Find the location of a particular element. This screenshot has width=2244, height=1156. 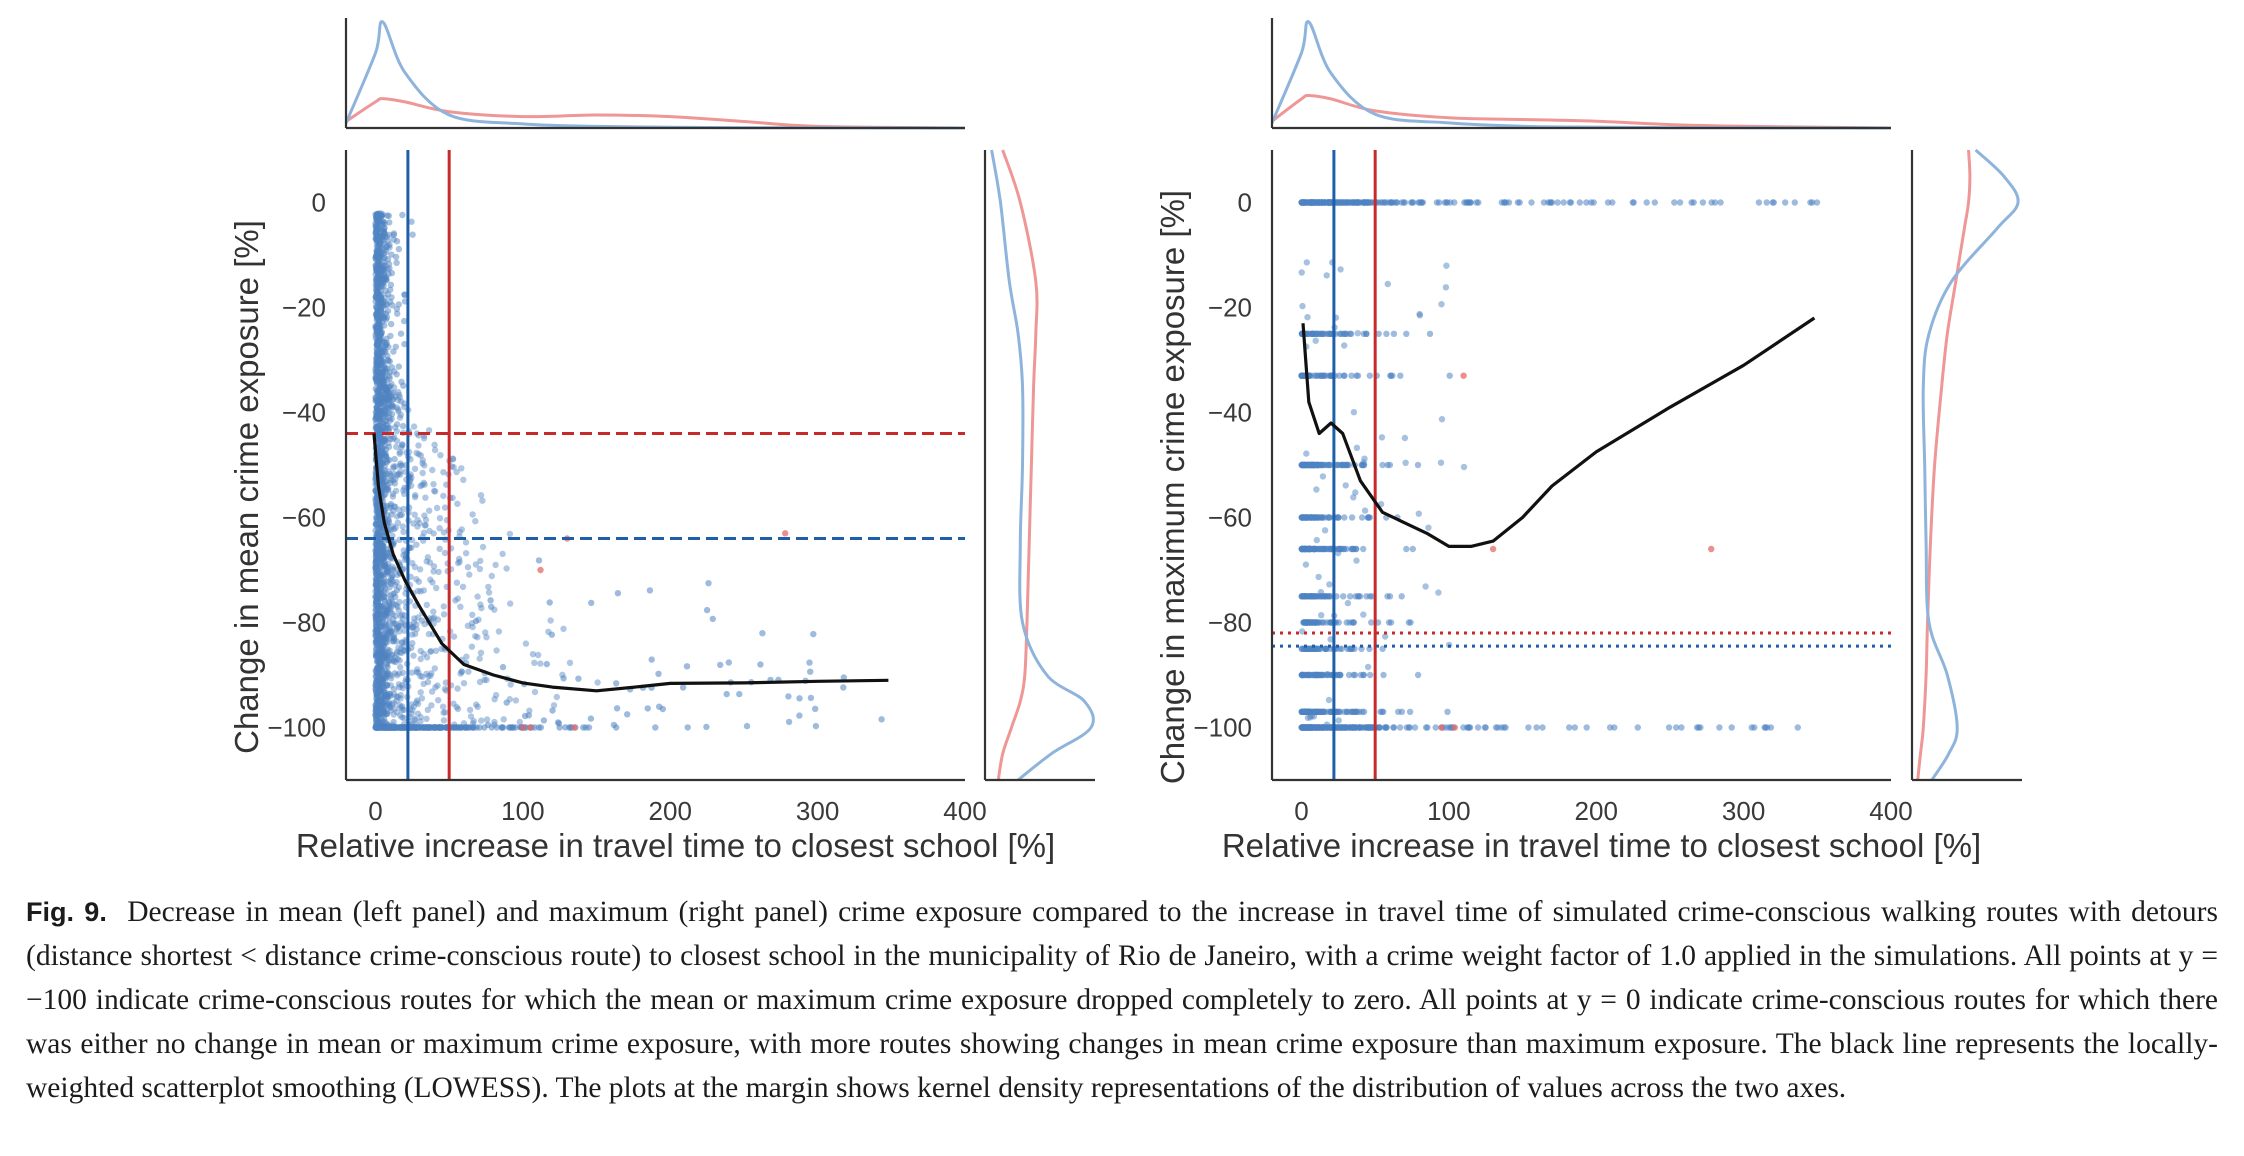

y-tick-label: −80 is located at coordinates (1230, 623).